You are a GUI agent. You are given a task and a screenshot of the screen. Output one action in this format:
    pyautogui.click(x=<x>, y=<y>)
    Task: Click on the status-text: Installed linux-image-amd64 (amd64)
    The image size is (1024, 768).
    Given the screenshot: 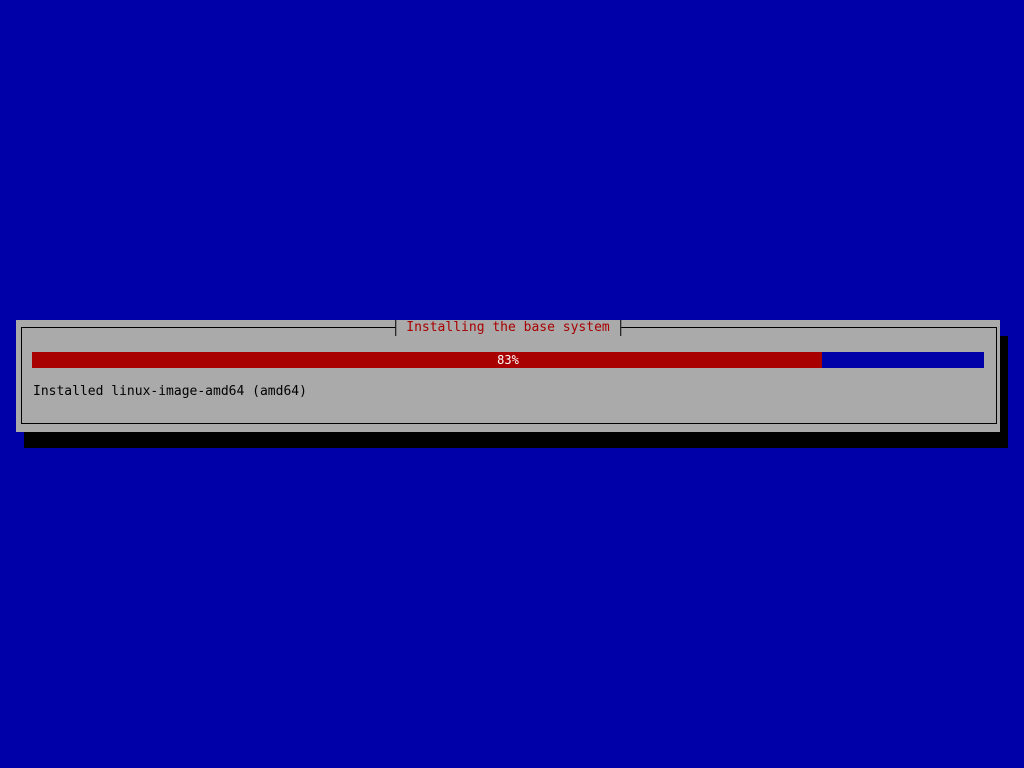 What is the action you would take?
    pyautogui.click(x=170, y=391)
    